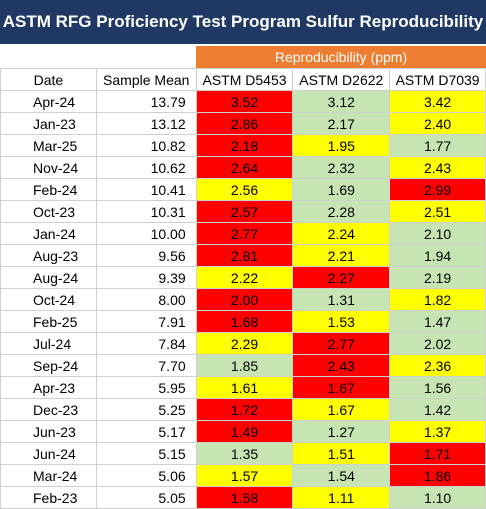  I want to click on date-cell: Oct-23, so click(48, 211).